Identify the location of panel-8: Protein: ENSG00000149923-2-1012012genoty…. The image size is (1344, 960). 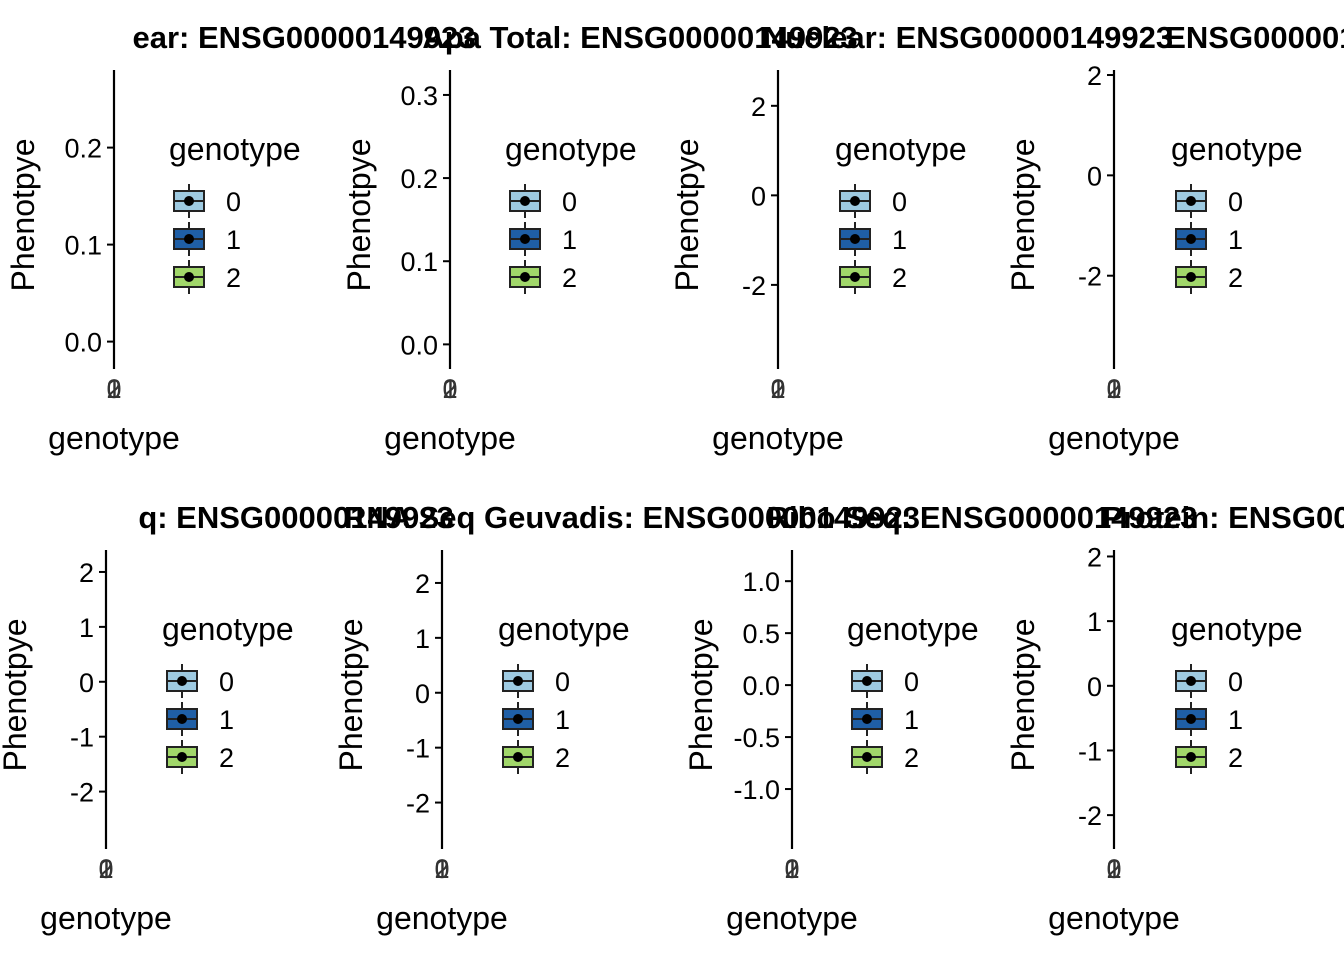
(1174, 718).